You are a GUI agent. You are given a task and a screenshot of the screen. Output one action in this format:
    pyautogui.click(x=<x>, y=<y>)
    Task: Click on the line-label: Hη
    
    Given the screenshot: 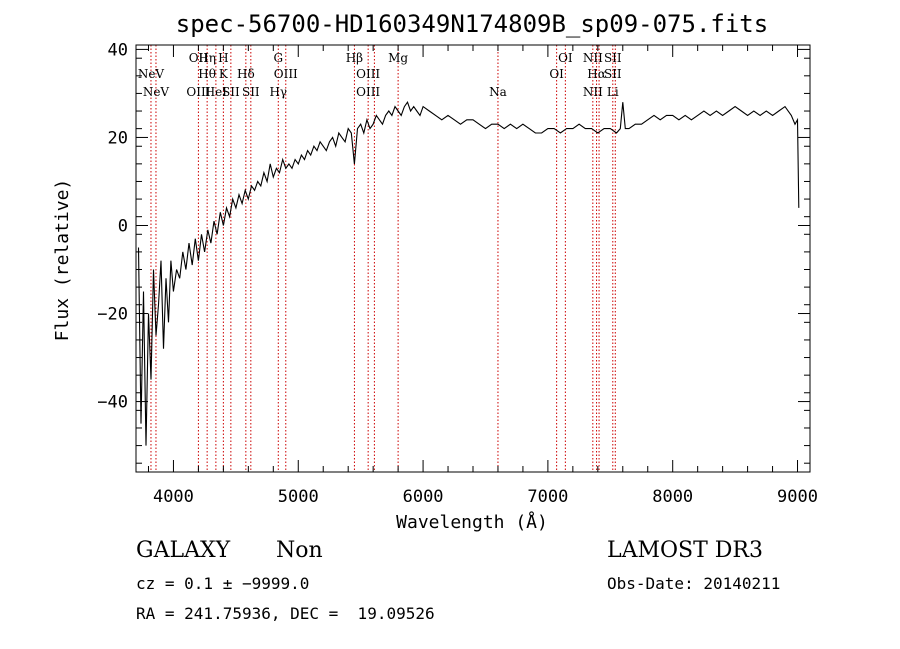 What is the action you would take?
    pyautogui.click(x=207, y=58)
    